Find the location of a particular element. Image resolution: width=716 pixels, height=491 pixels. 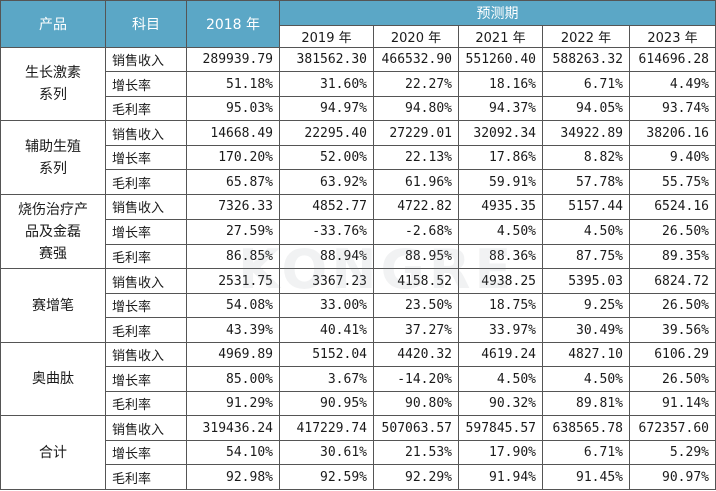

value-cell: 4158.52 is located at coordinates (416, 281).